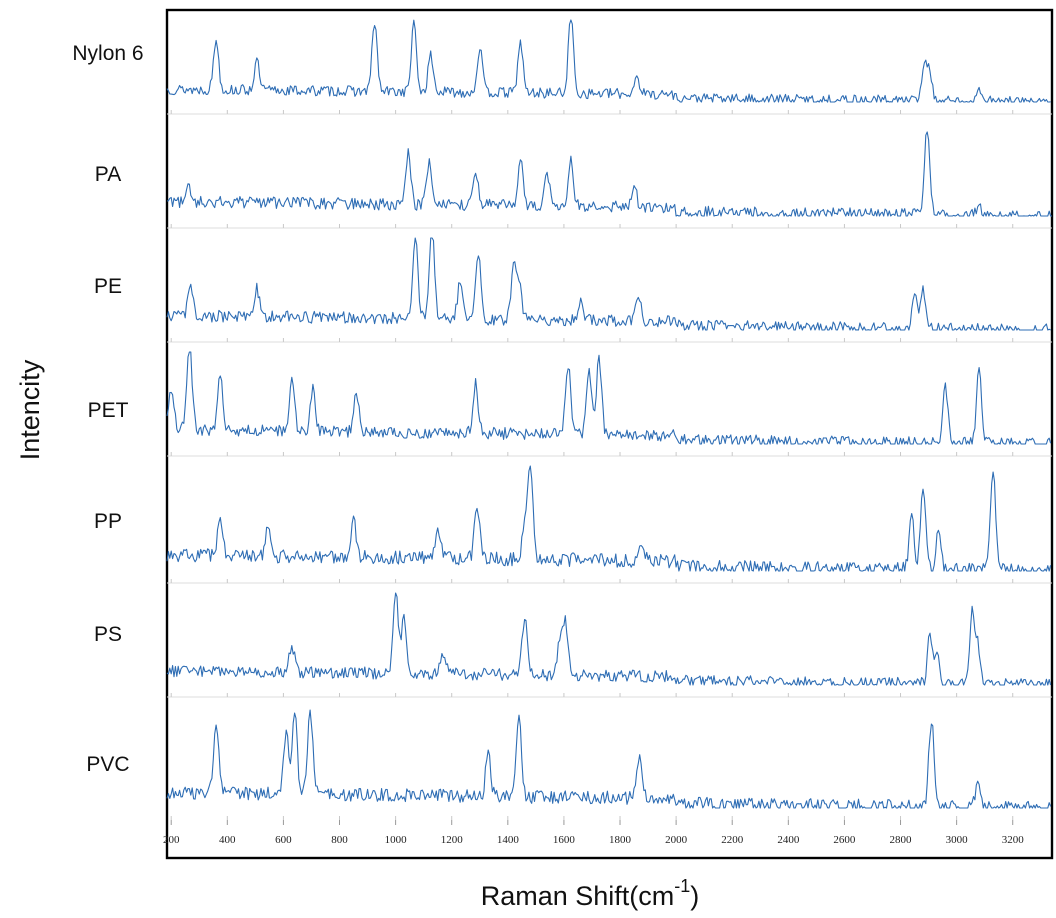 The width and height of the screenshot is (1056, 918). I want to click on x-tick-label: 2800, so click(901, 840).